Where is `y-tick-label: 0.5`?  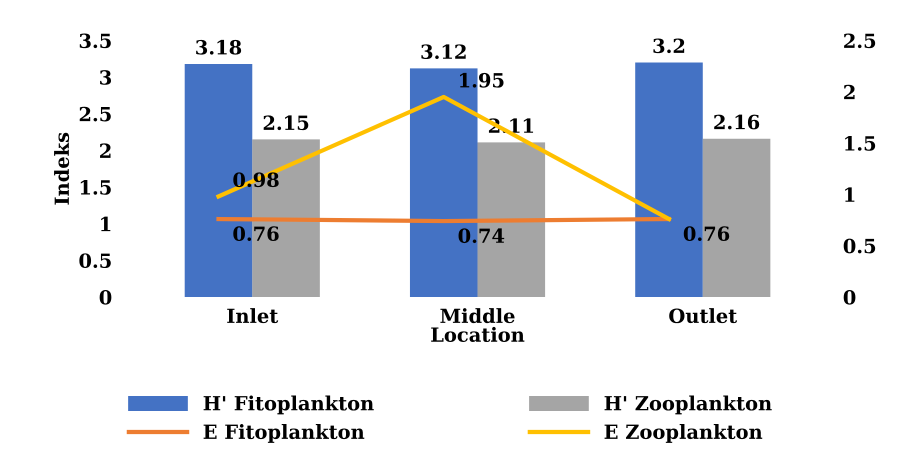
y-tick-label: 0.5 is located at coordinates (95, 260).